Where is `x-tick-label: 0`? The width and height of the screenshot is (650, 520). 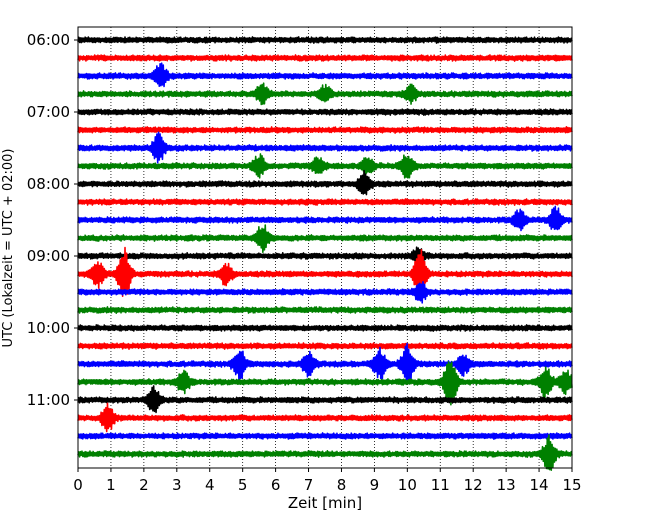 x-tick-label: 0 is located at coordinates (78, 485).